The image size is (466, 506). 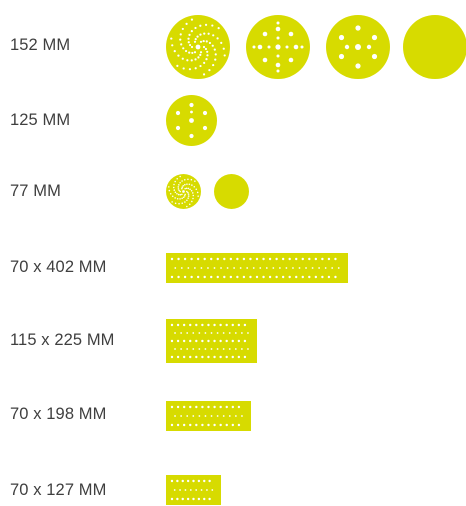 What do you see at coordinates (62, 340) in the screenshot?
I see `size-label-115x225: 115 x 225 MM` at bounding box center [62, 340].